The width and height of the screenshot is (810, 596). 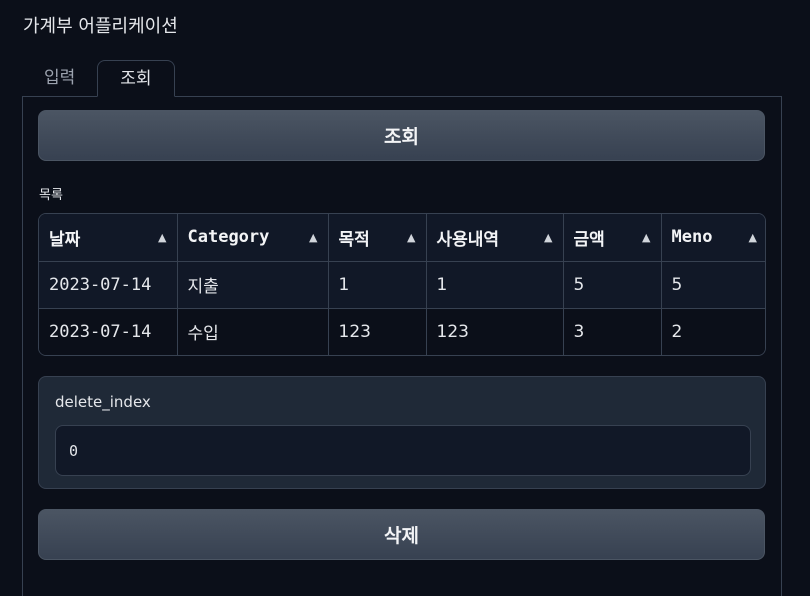 What do you see at coordinates (51, 195) in the screenshot?
I see `list-label: 목록` at bounding box center [51, 195].